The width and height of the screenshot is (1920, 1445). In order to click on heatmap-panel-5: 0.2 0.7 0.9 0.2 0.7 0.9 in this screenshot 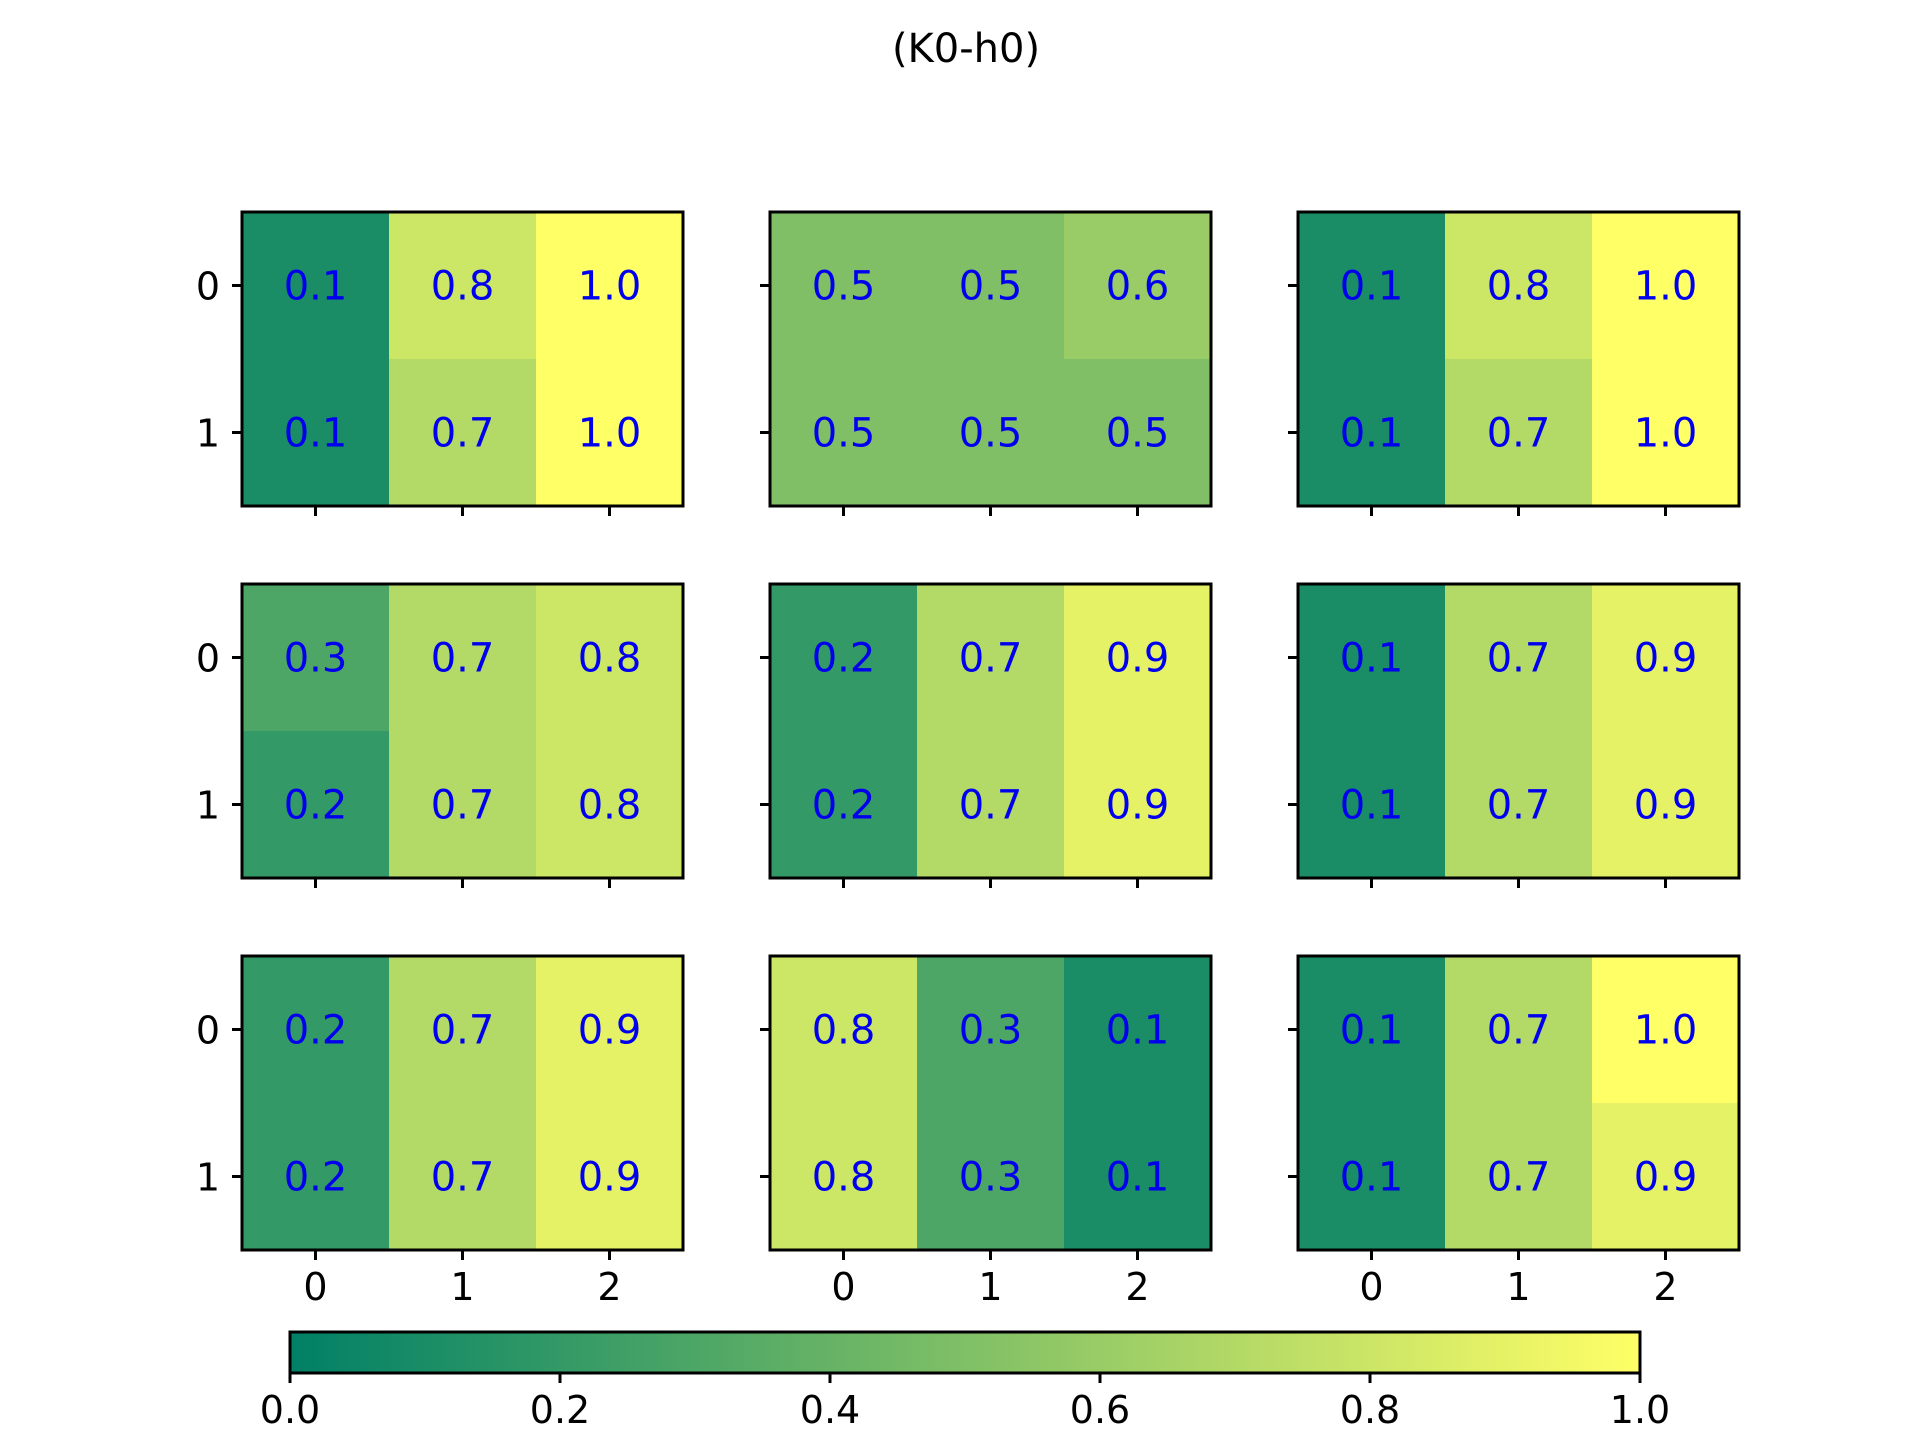, I will do `click(986, 735)`.